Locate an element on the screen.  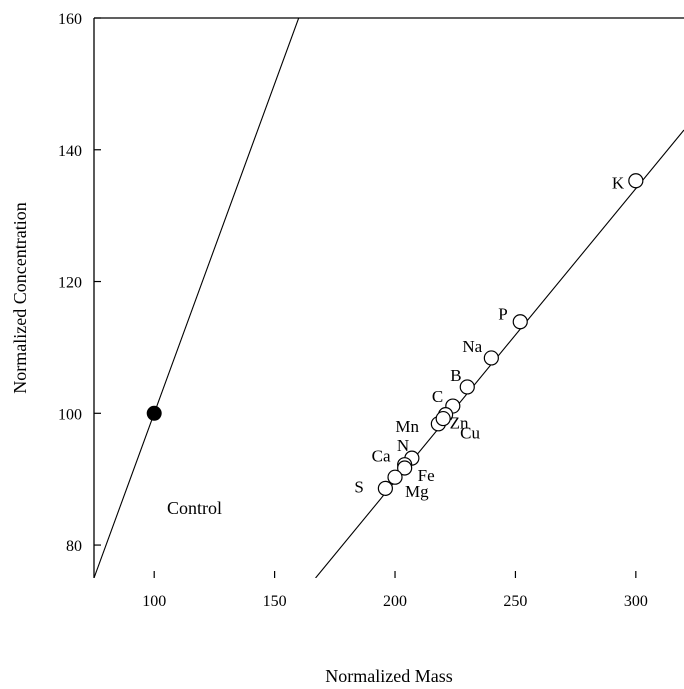
x-axis-label: Normalized Mass is located at coordinates (388, 676).